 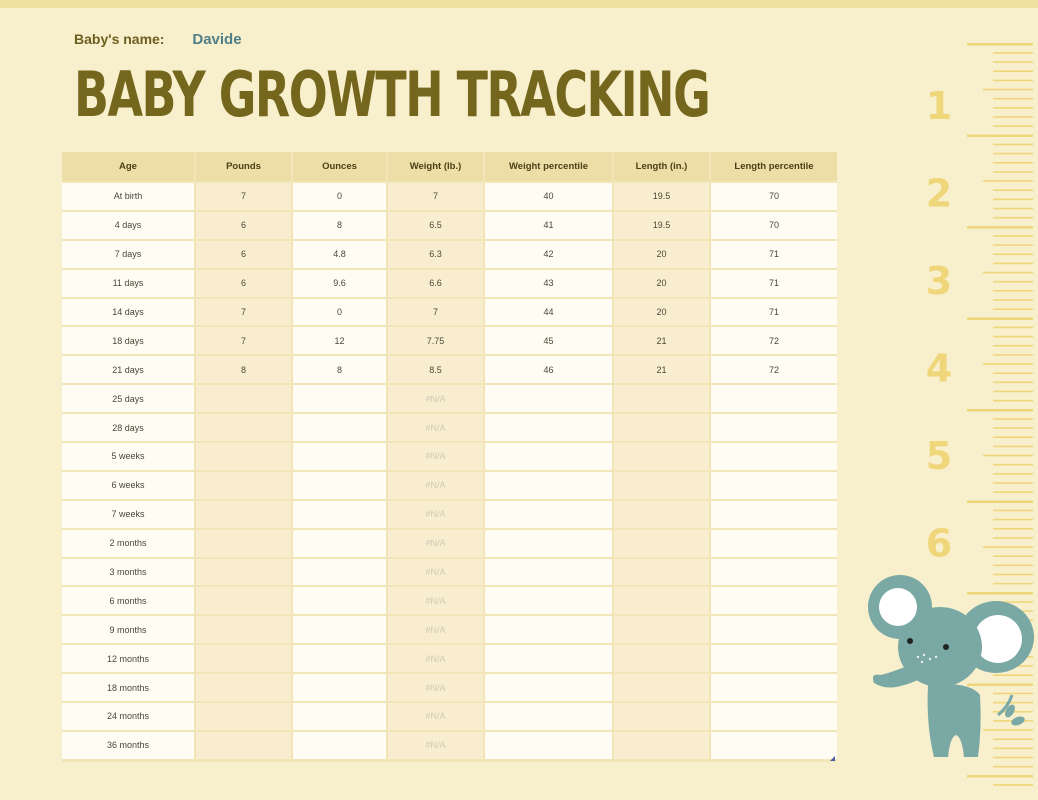 What do you see at coordinates (435, 341) in the screenshot?
I see `data-cell: 7.75` at bounding box center [435, 341].